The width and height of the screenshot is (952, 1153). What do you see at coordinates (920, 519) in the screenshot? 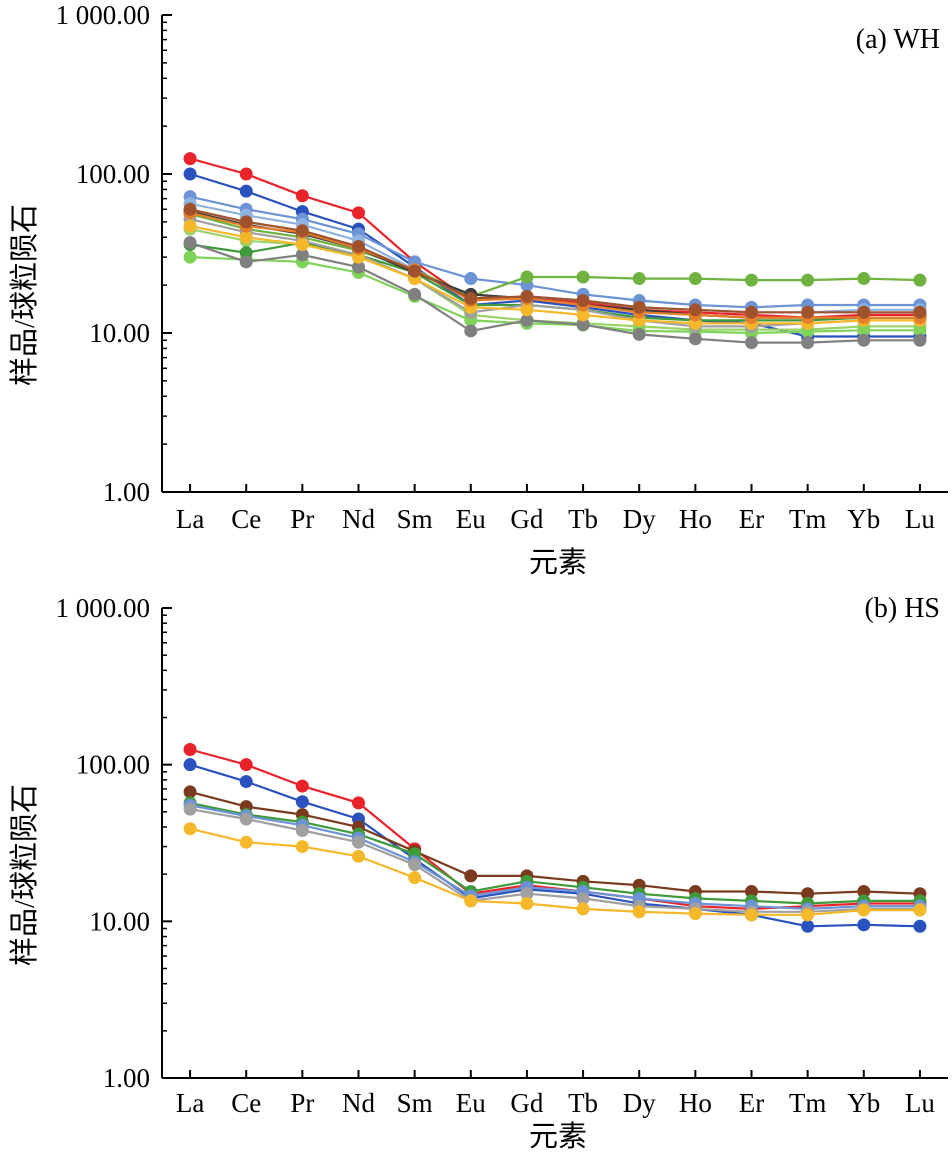
I see `panel-a-x-tick-label: Lu` at bounding box center [920, 519].